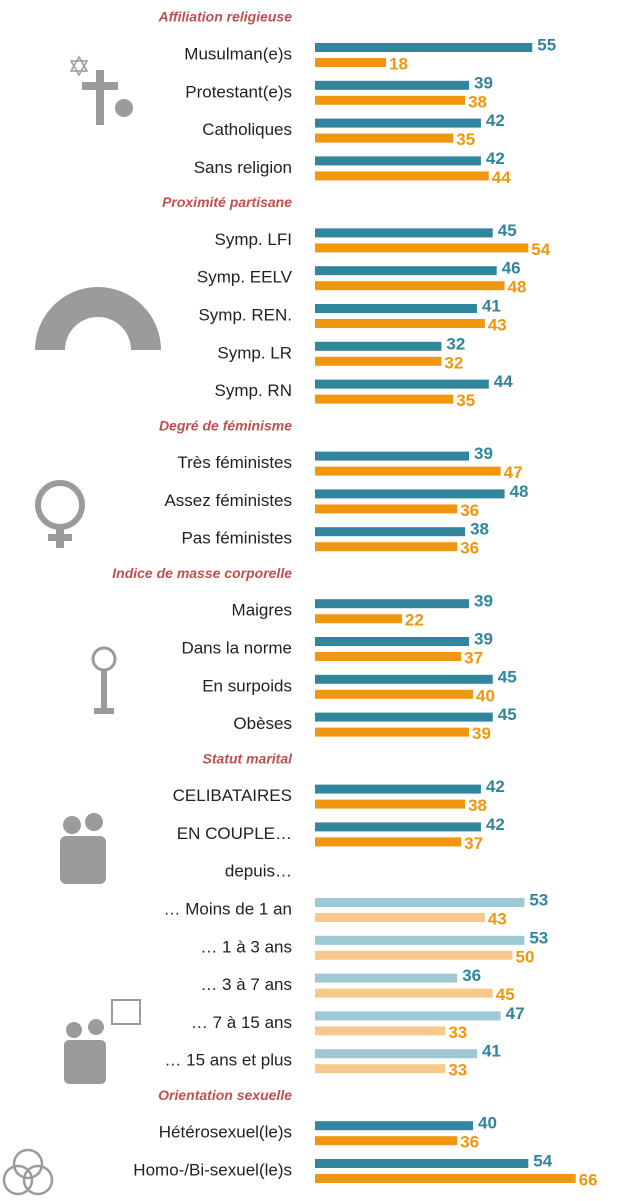 This screenshot has width=624, height=1201. I want to click on feminism-icon, so click(60, 505).